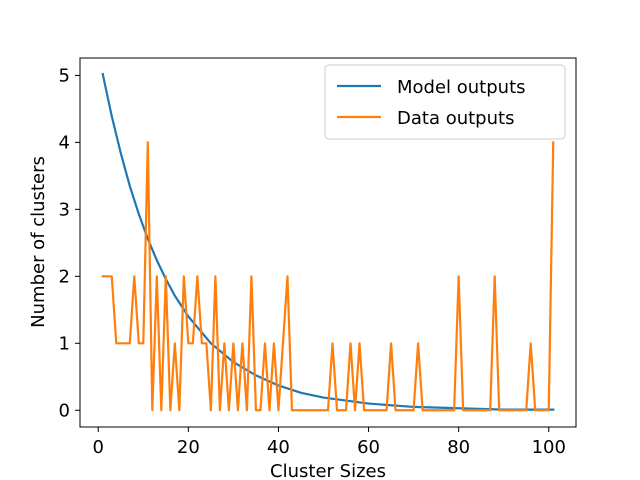  What do you see at coordinates (64, 75) in the screenshot?
I see `y-tick-label: 5` at bounding box center [64, 75].